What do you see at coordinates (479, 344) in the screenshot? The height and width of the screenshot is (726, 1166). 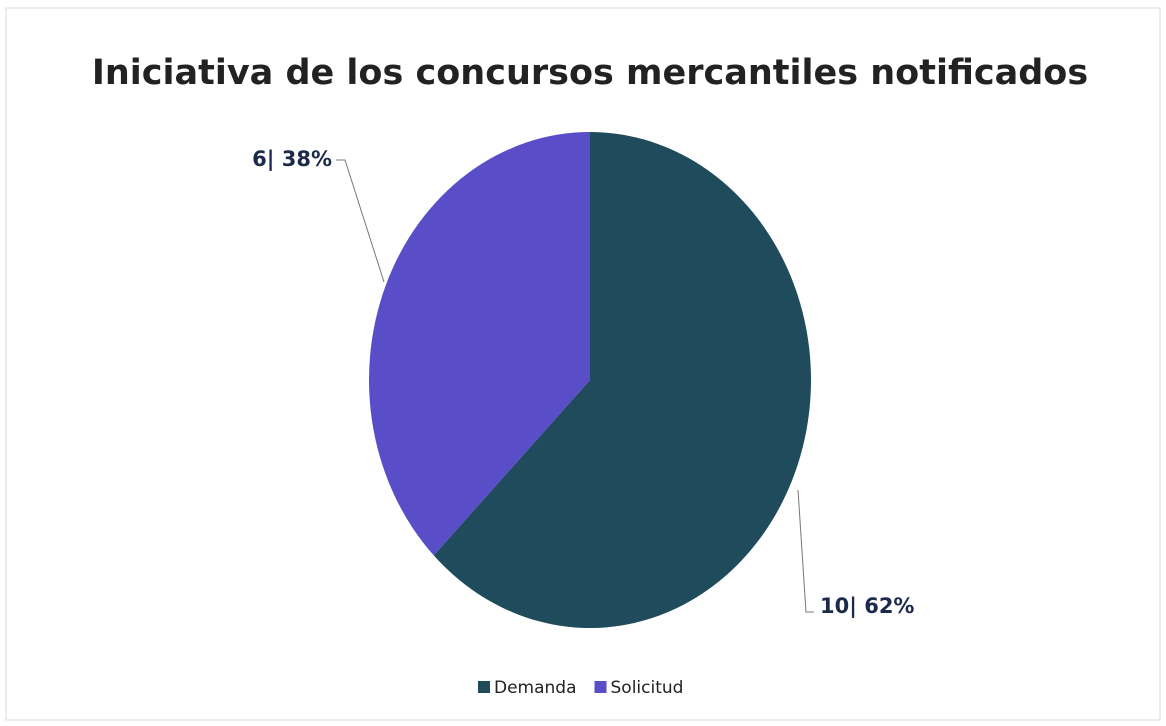 I see `pie-slice` at bounding box center [479, 344].